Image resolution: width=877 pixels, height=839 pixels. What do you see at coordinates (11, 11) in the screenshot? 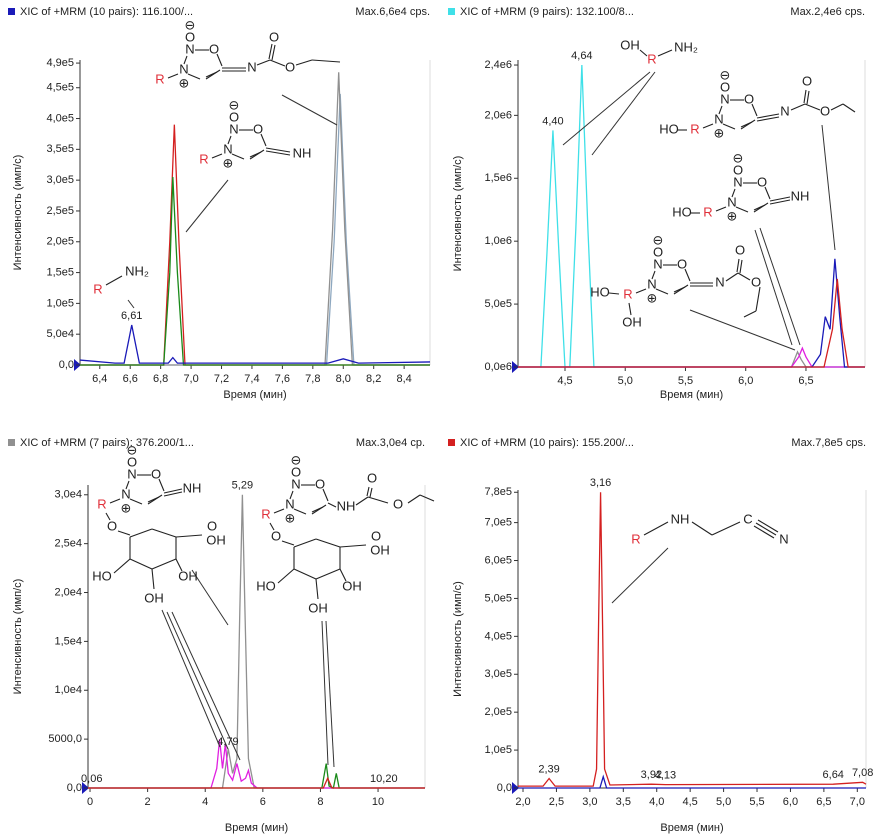
I see `legend-swatch` at bounding box center [11, 11].